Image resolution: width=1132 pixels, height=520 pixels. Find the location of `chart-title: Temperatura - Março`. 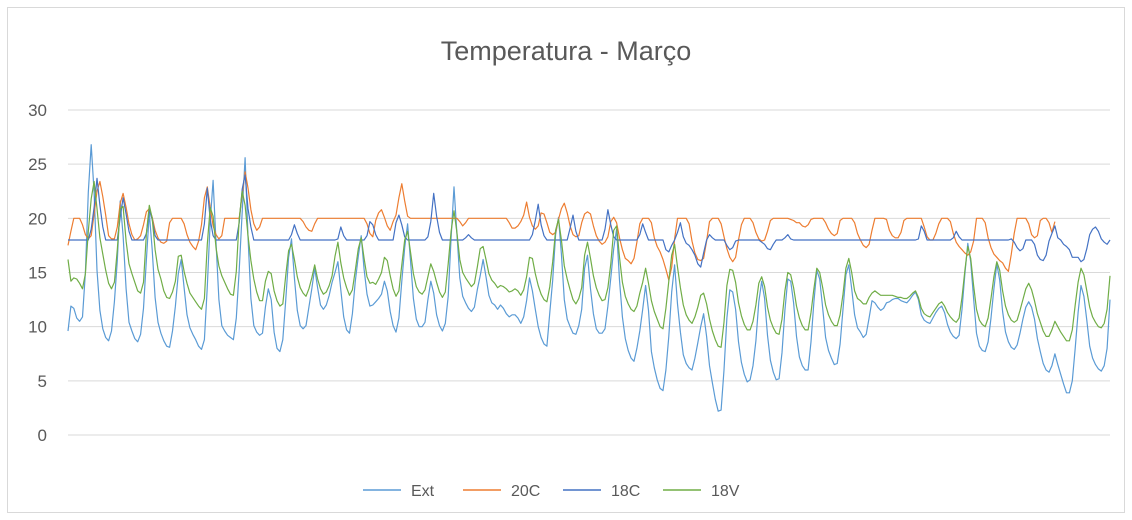

chart-title: Temperatura - Março is located at coordinates (566, 51).